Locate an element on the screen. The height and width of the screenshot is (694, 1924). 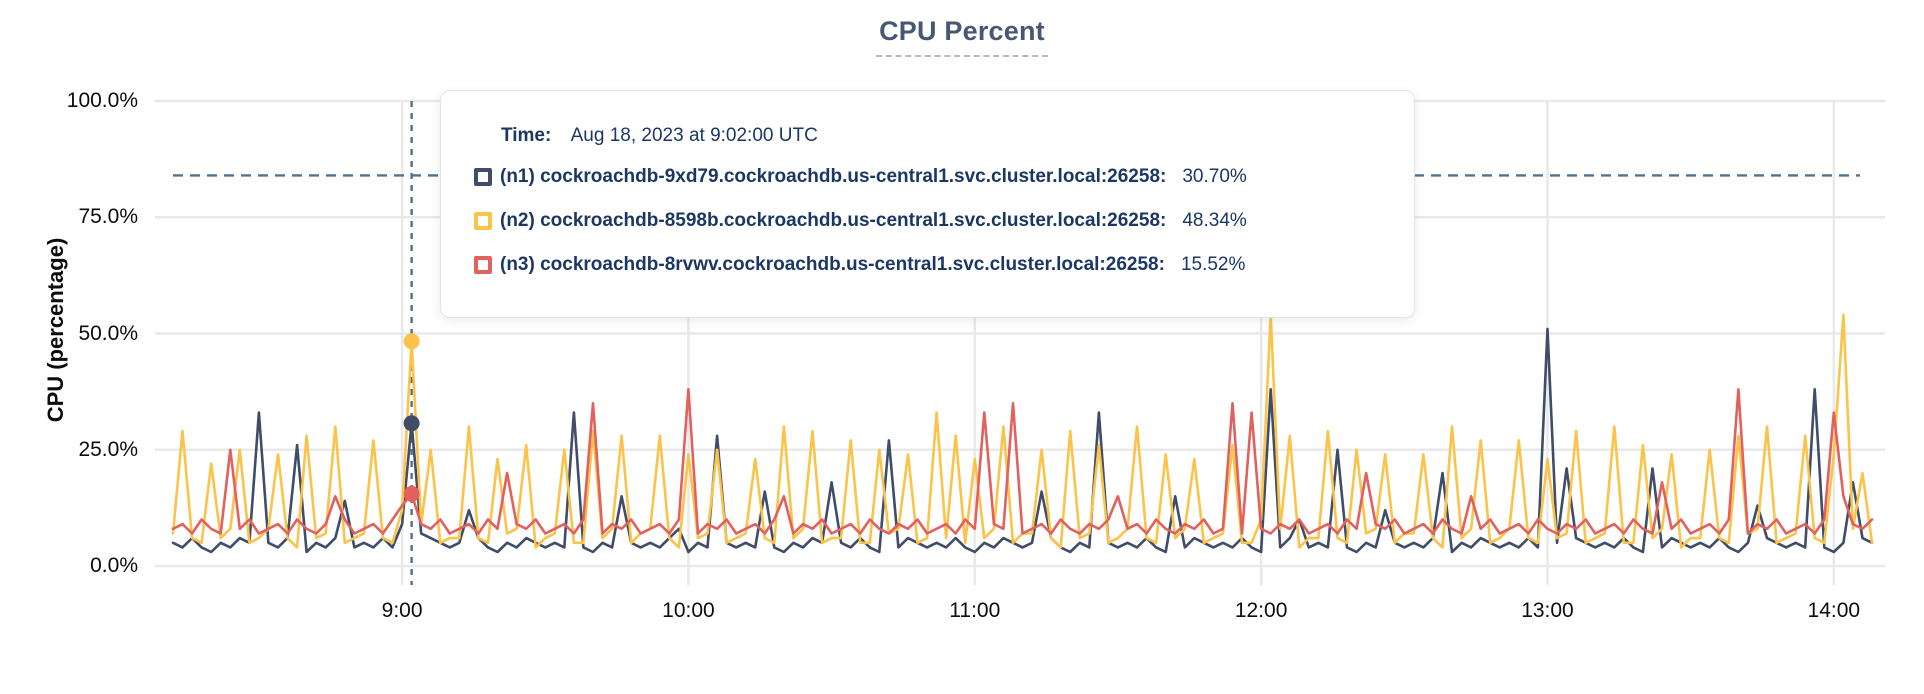
tooltip-time-value: Aug 18, 2023 at 9:02:00 UTC is located at coordinates (694, 135).